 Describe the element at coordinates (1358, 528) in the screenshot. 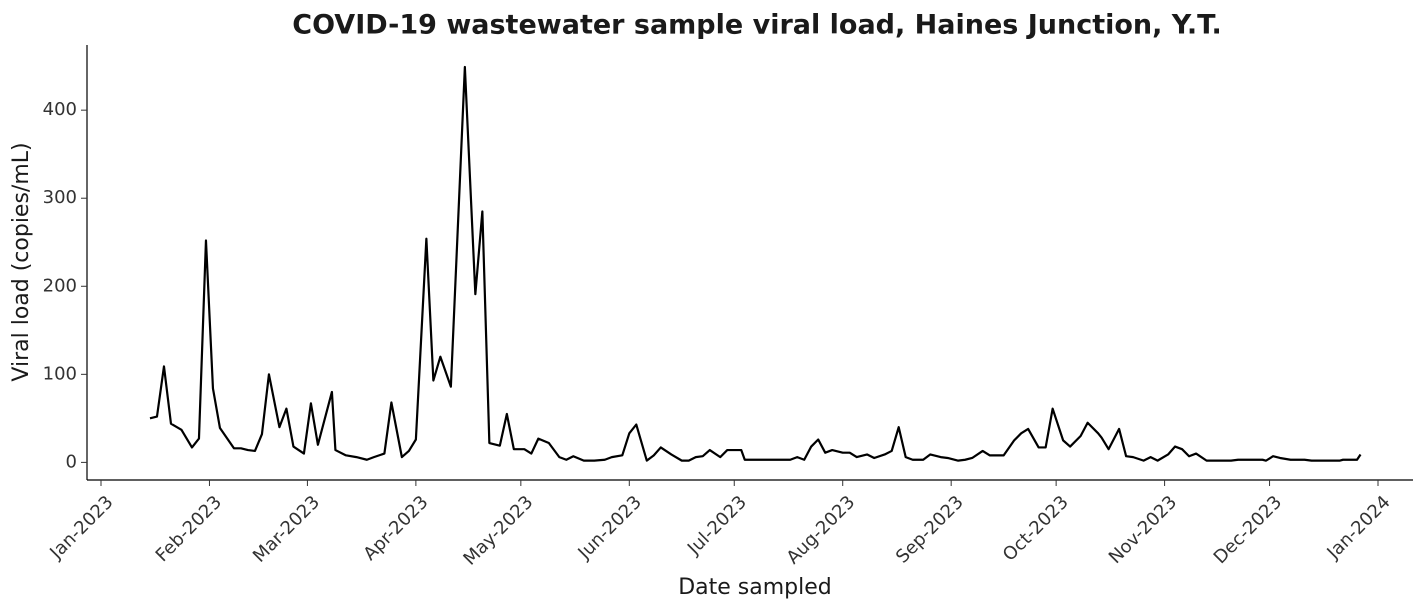

I see `x-tick-label: Jan-2024` at that location.